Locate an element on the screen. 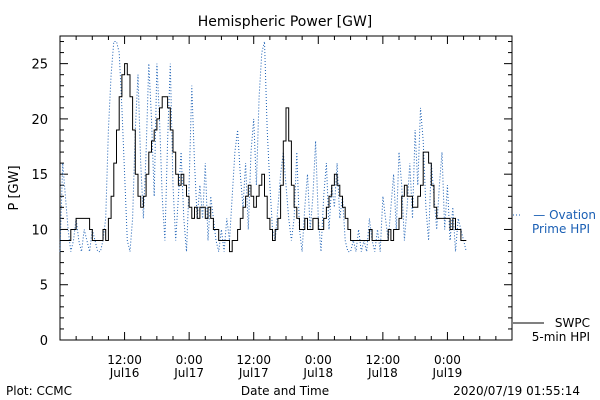 The image size is (600, 400). legend-ovation: — Ovation Prime HPI is located at coordinates (554, 222).